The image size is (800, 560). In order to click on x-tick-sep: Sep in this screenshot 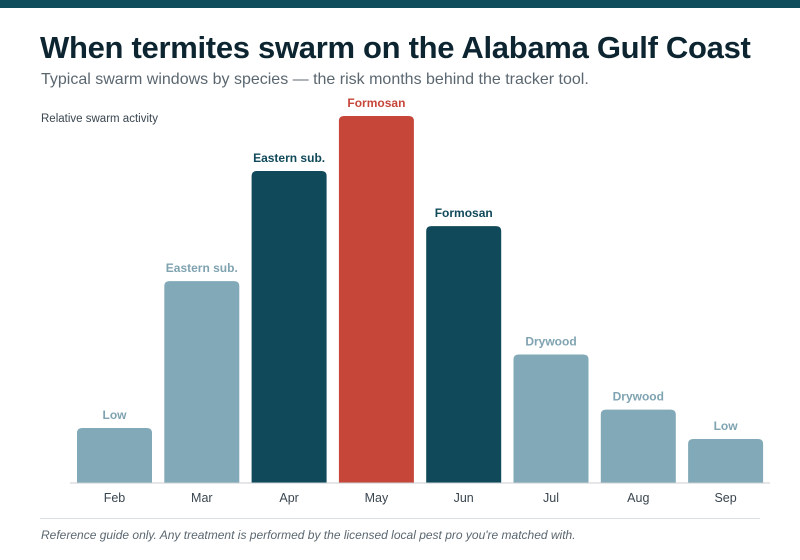, I will do `click(725, 498)`.